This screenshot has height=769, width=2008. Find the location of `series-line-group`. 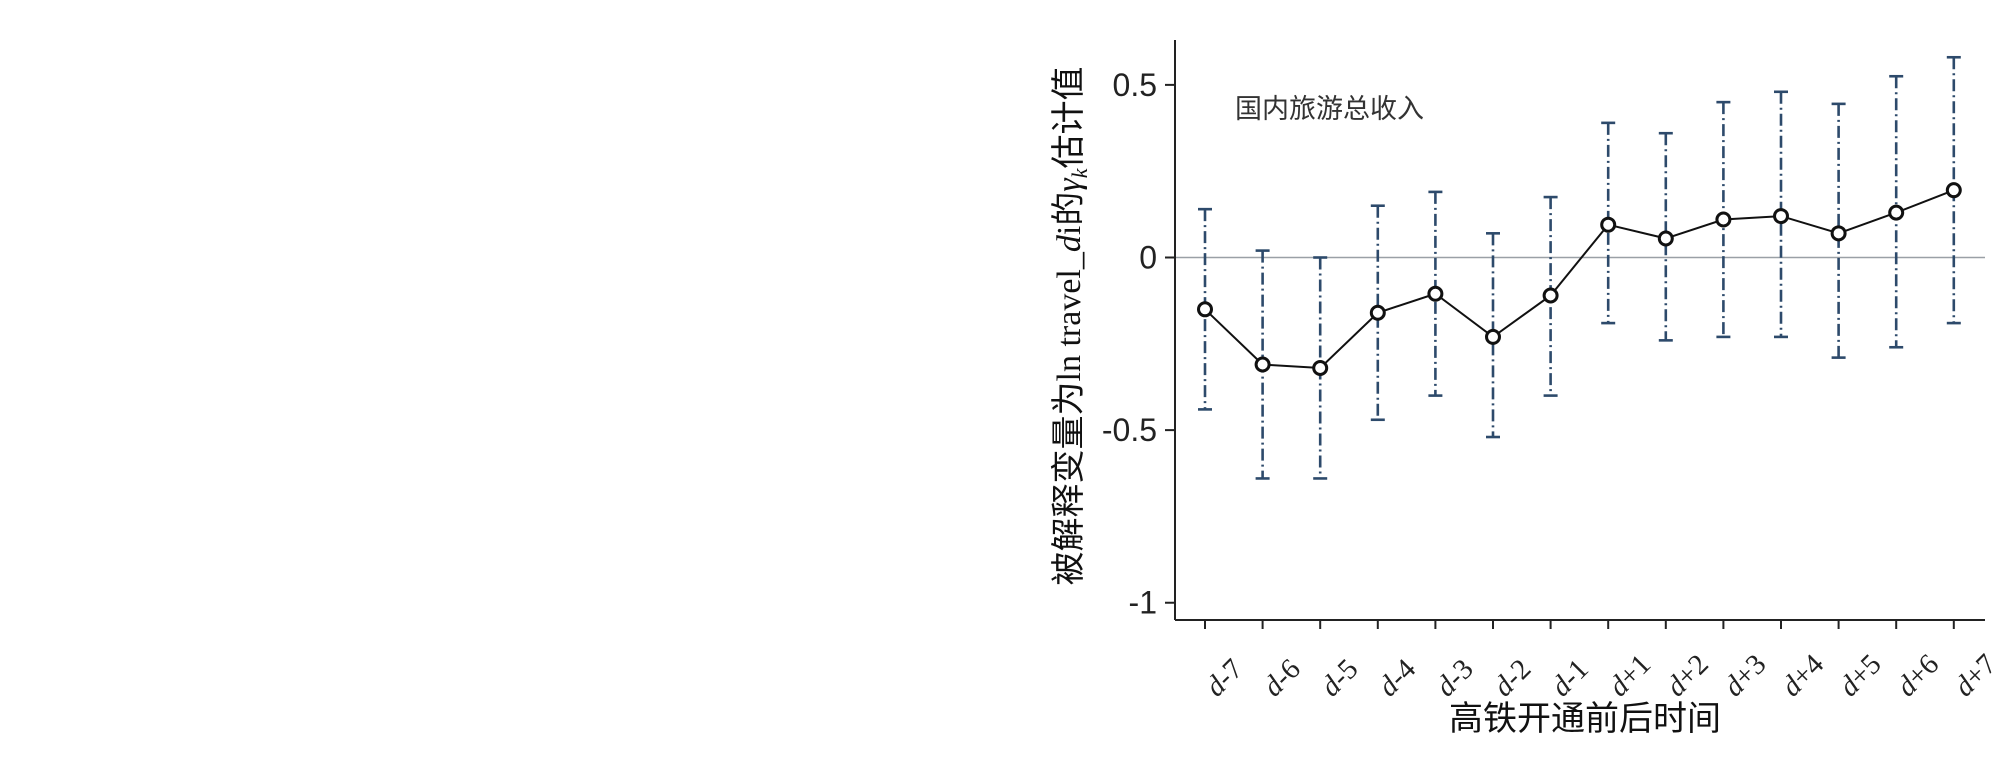

series-line-group is located at coordinates (1579, 279).